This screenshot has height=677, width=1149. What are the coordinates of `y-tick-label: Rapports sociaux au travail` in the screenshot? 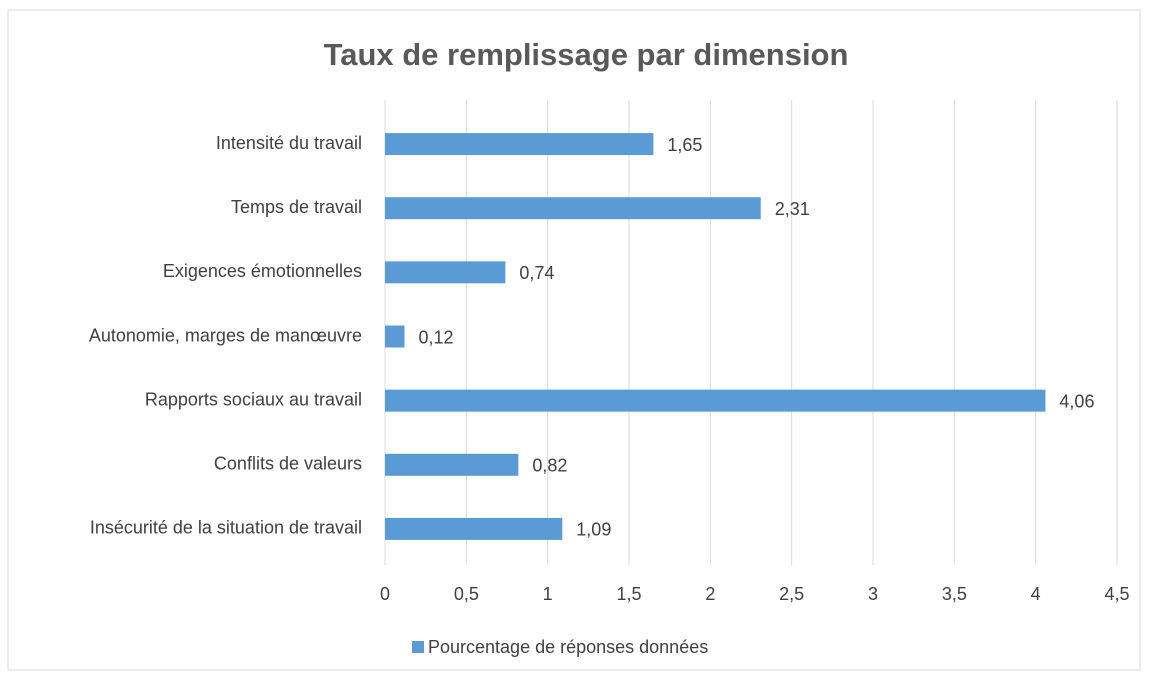 It's located at (253, 399).